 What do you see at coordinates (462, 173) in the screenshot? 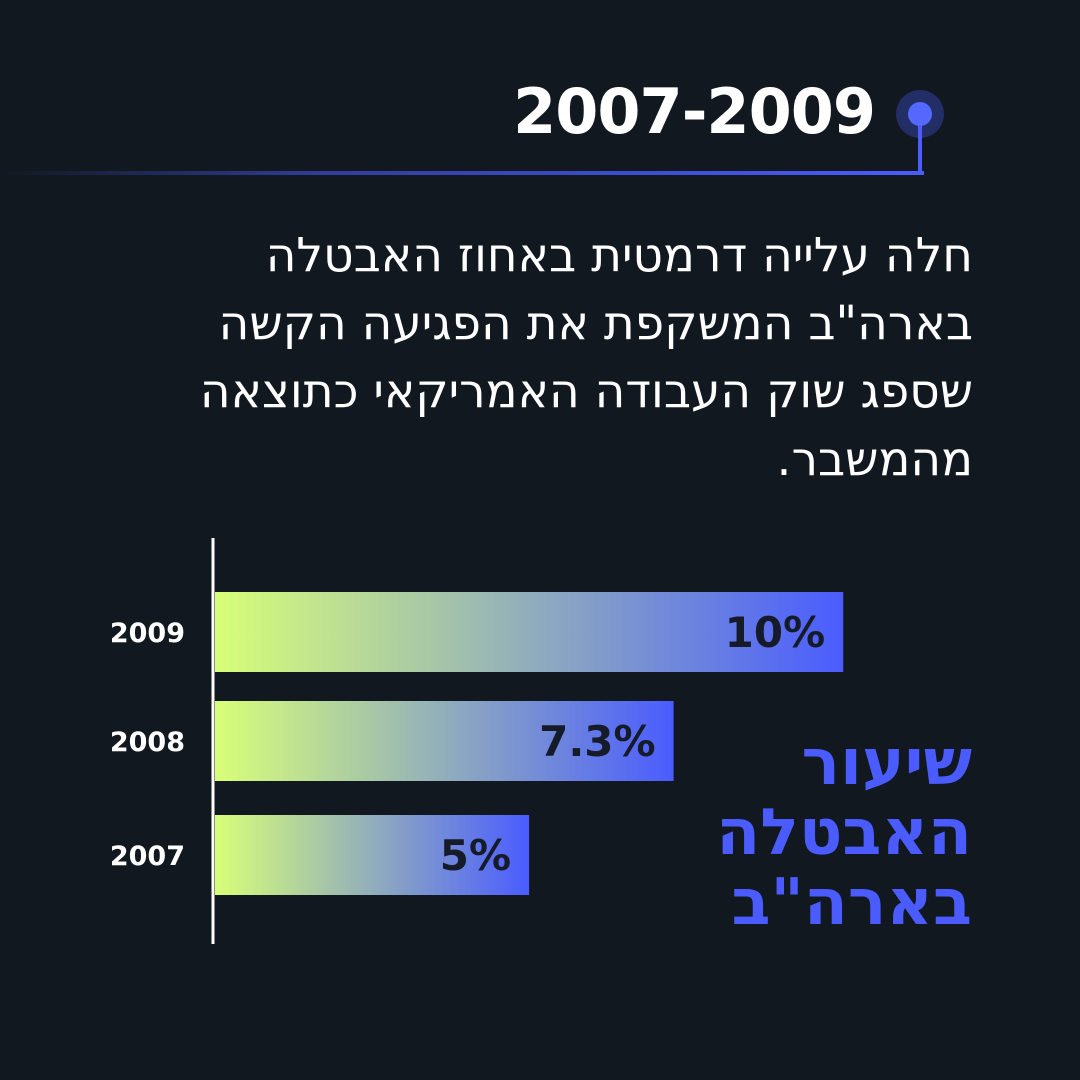
I see `timeline-line` at bounding box center [462, 173].